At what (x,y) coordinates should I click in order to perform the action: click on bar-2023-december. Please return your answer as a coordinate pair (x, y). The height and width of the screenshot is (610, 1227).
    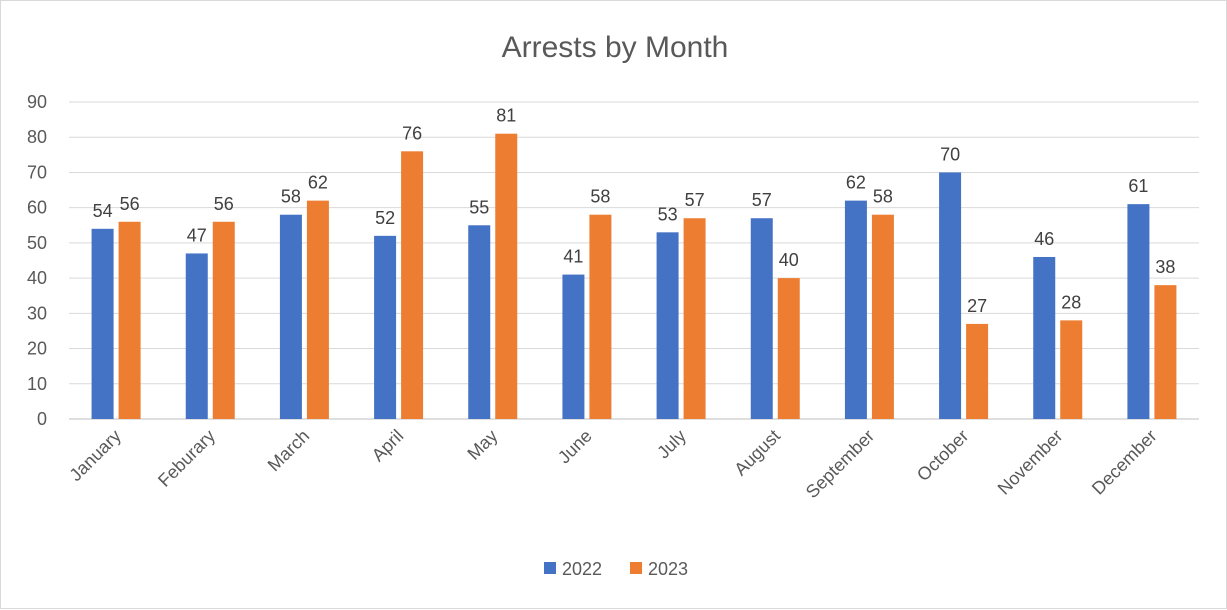
    Looking at the image, I should click on (1165, 352).